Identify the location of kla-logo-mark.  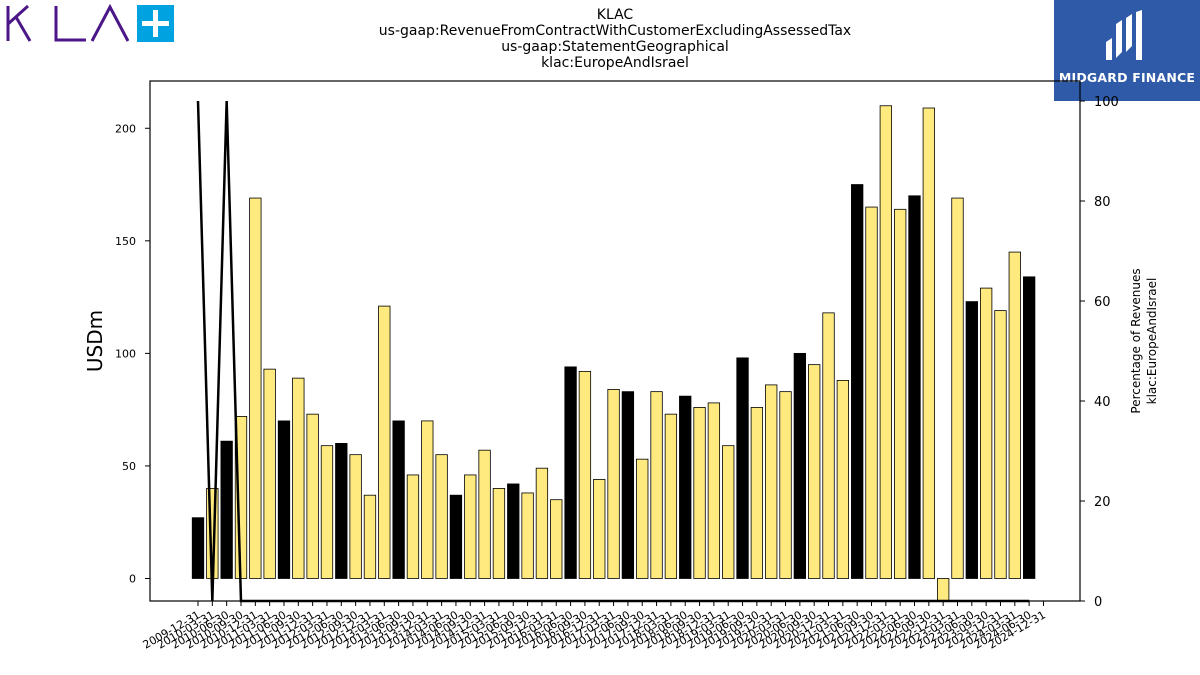
(90, 22).